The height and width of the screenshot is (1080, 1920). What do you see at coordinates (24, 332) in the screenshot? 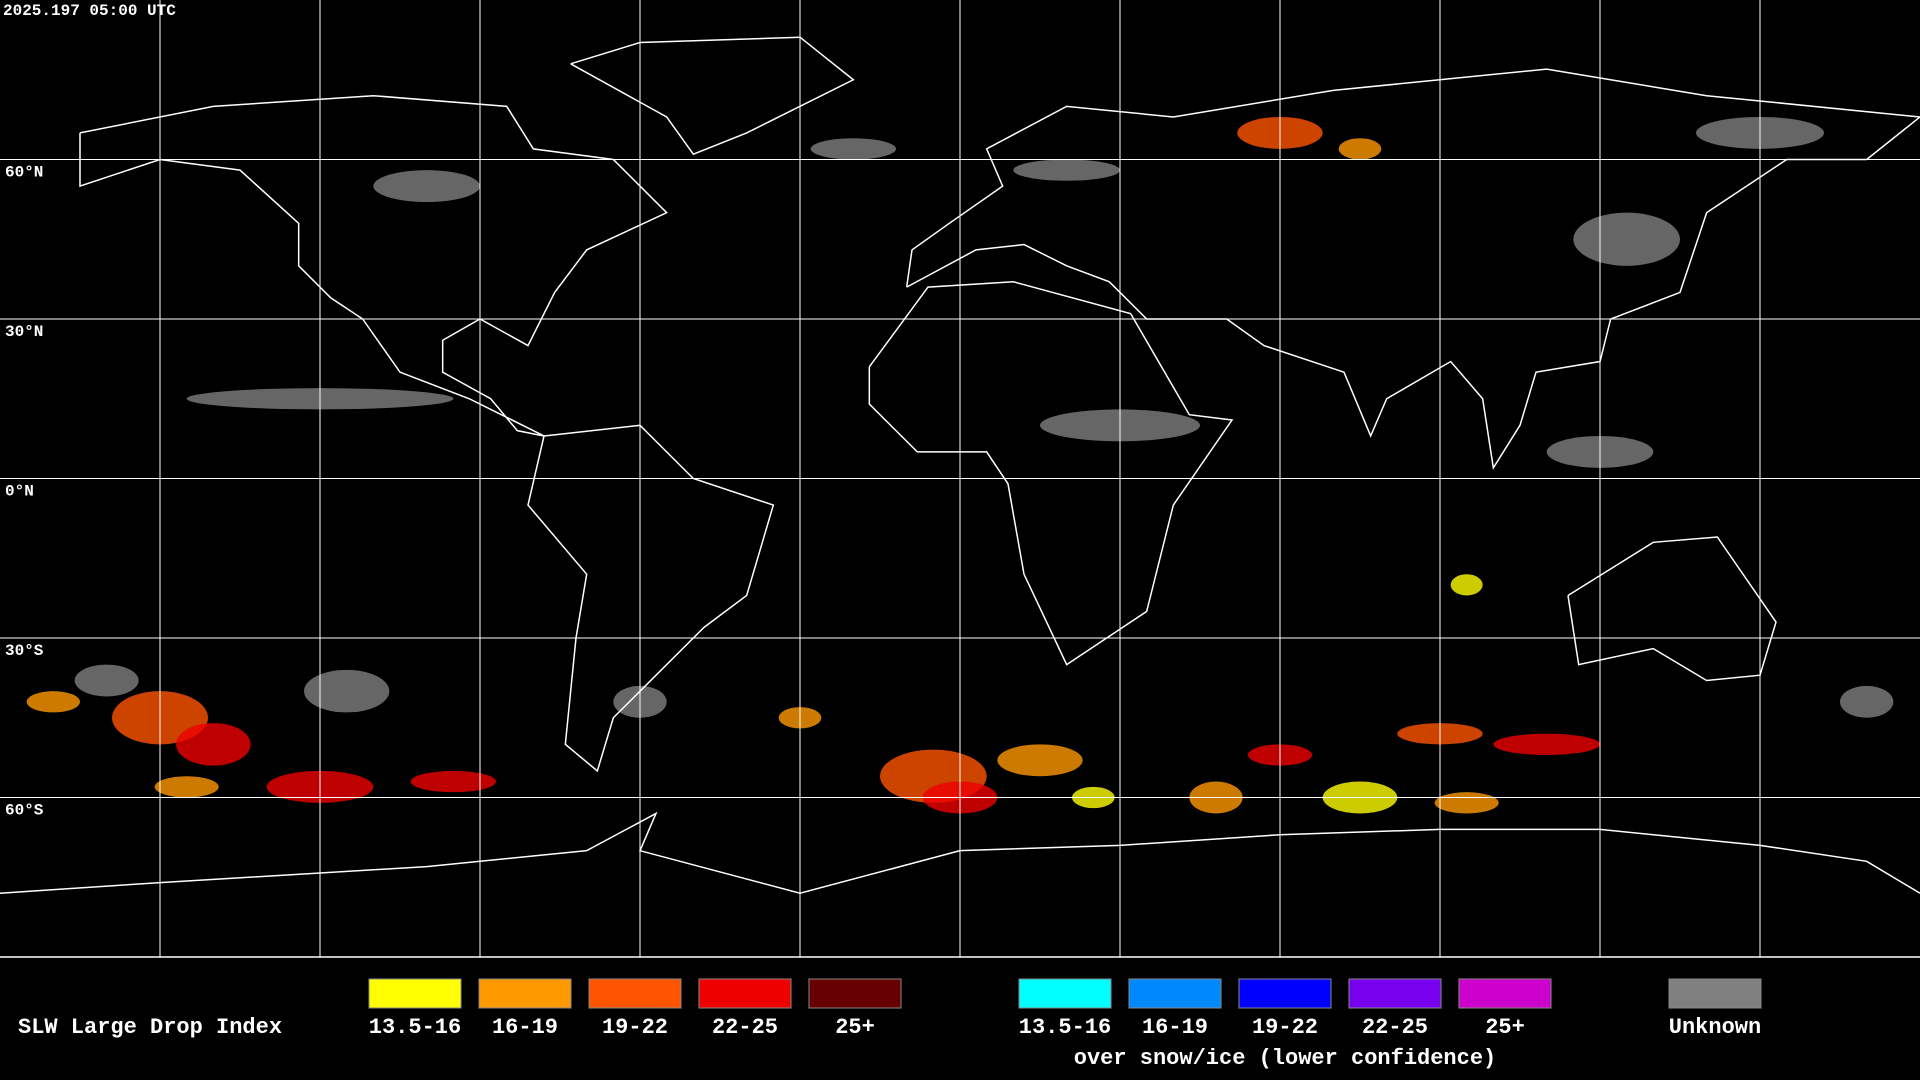
I see `latitude-label: 30°N` at bounding box center [24, 332].